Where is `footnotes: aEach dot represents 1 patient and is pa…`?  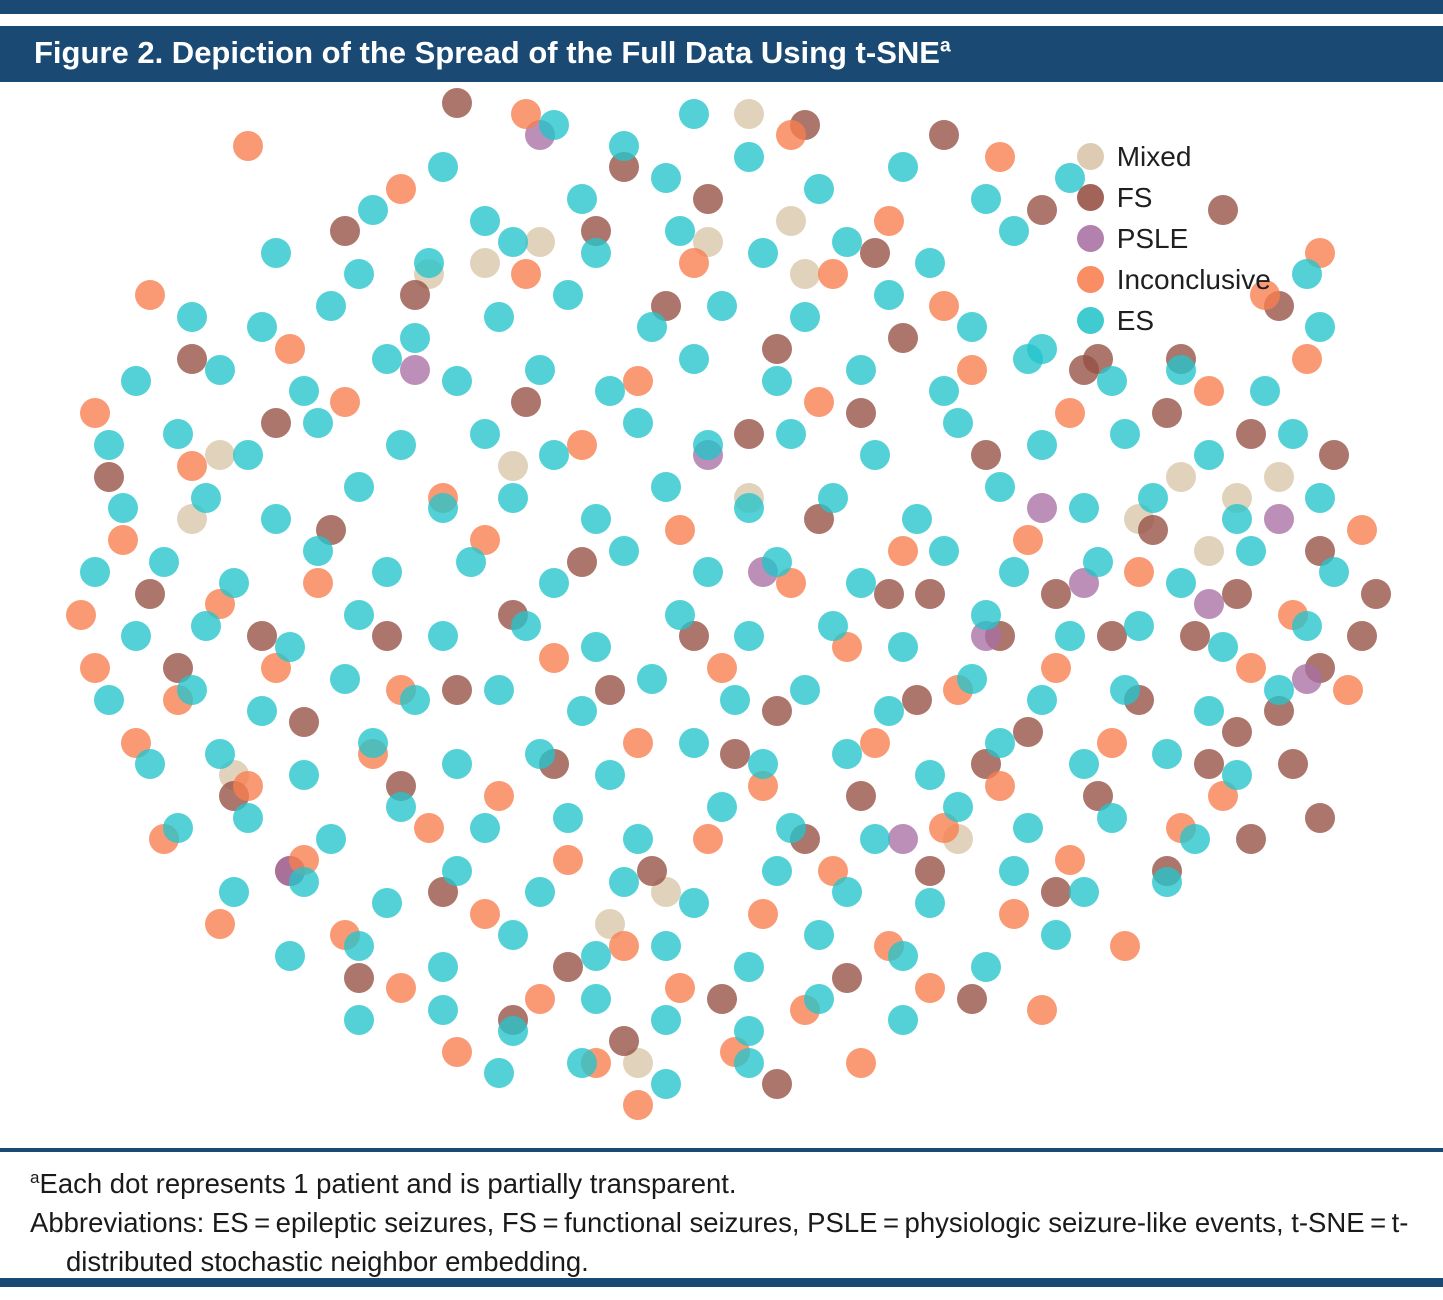
footnotes: aEach dot represents 1 patient and is pa… is located at coordinates (721, 1215).